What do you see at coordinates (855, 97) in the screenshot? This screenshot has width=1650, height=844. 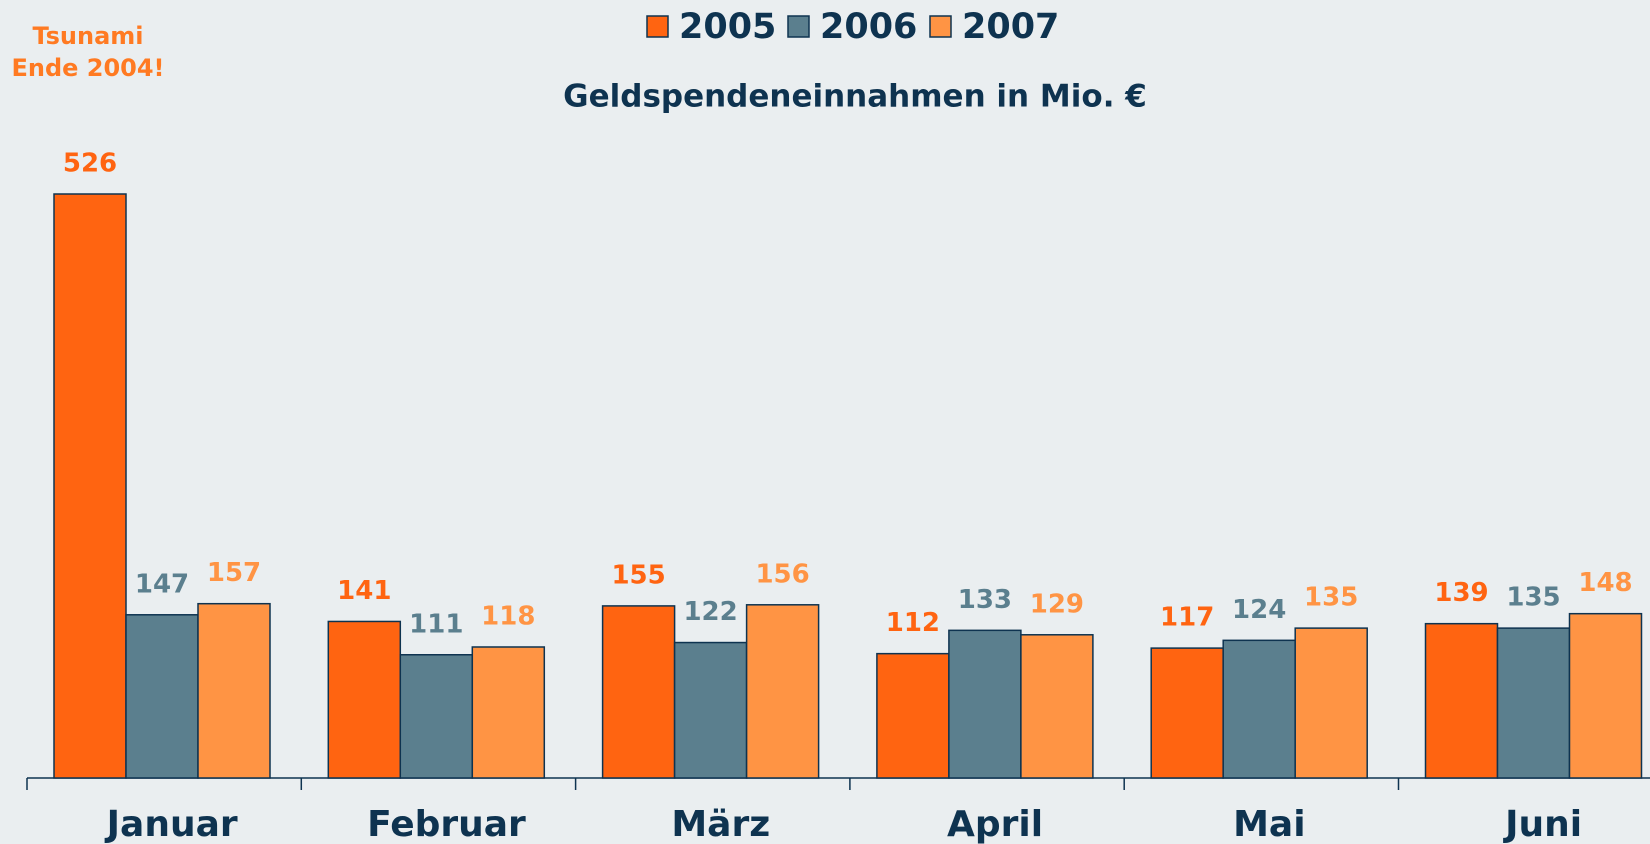 I see `chart-title: Geldspendeneinnahmen in Mio. €` at bounding box center [855, 97].